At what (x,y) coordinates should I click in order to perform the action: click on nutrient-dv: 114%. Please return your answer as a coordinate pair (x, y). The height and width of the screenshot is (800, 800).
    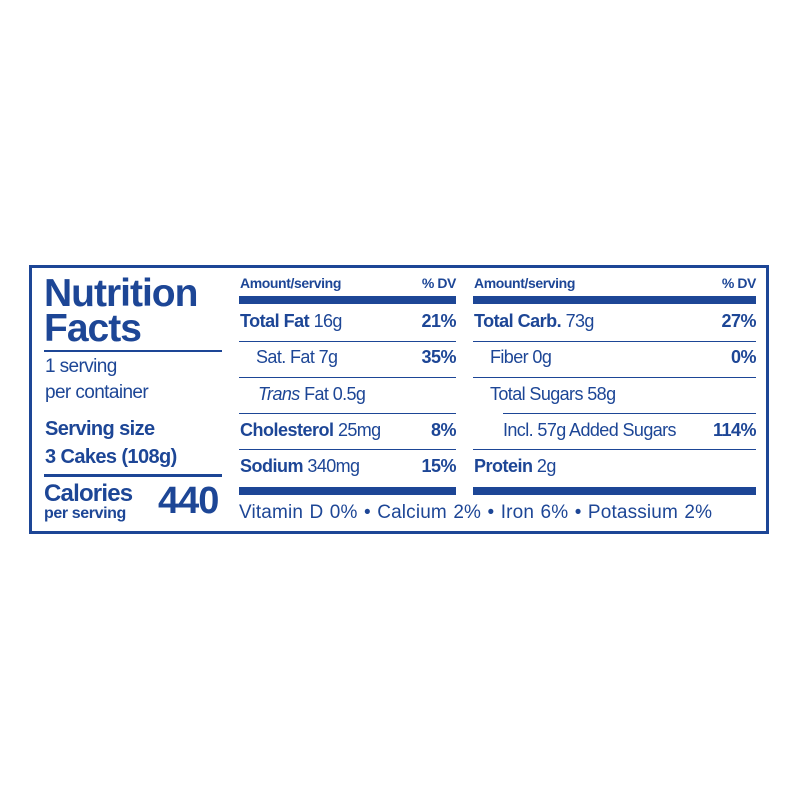
    Looking at the image, I should click on (734, 430).